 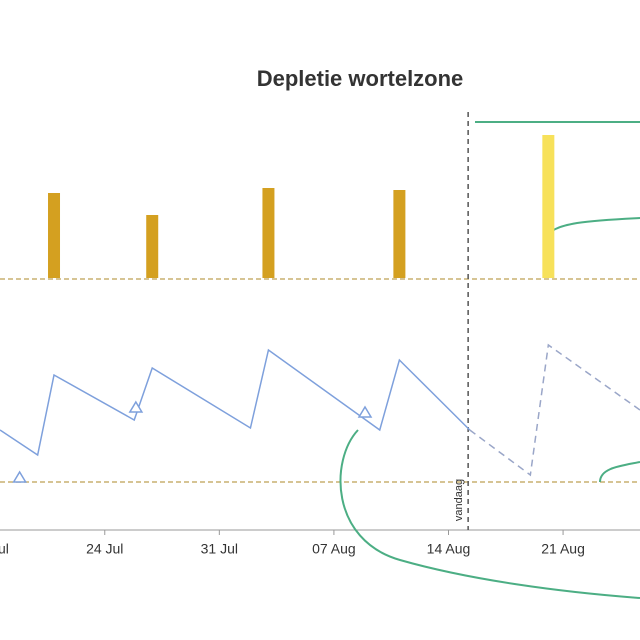 What do you see at coordinates (449, 549) in the screenshot?
I see `x-tick-label: 14 Aug` at bounding box center [449, 549].